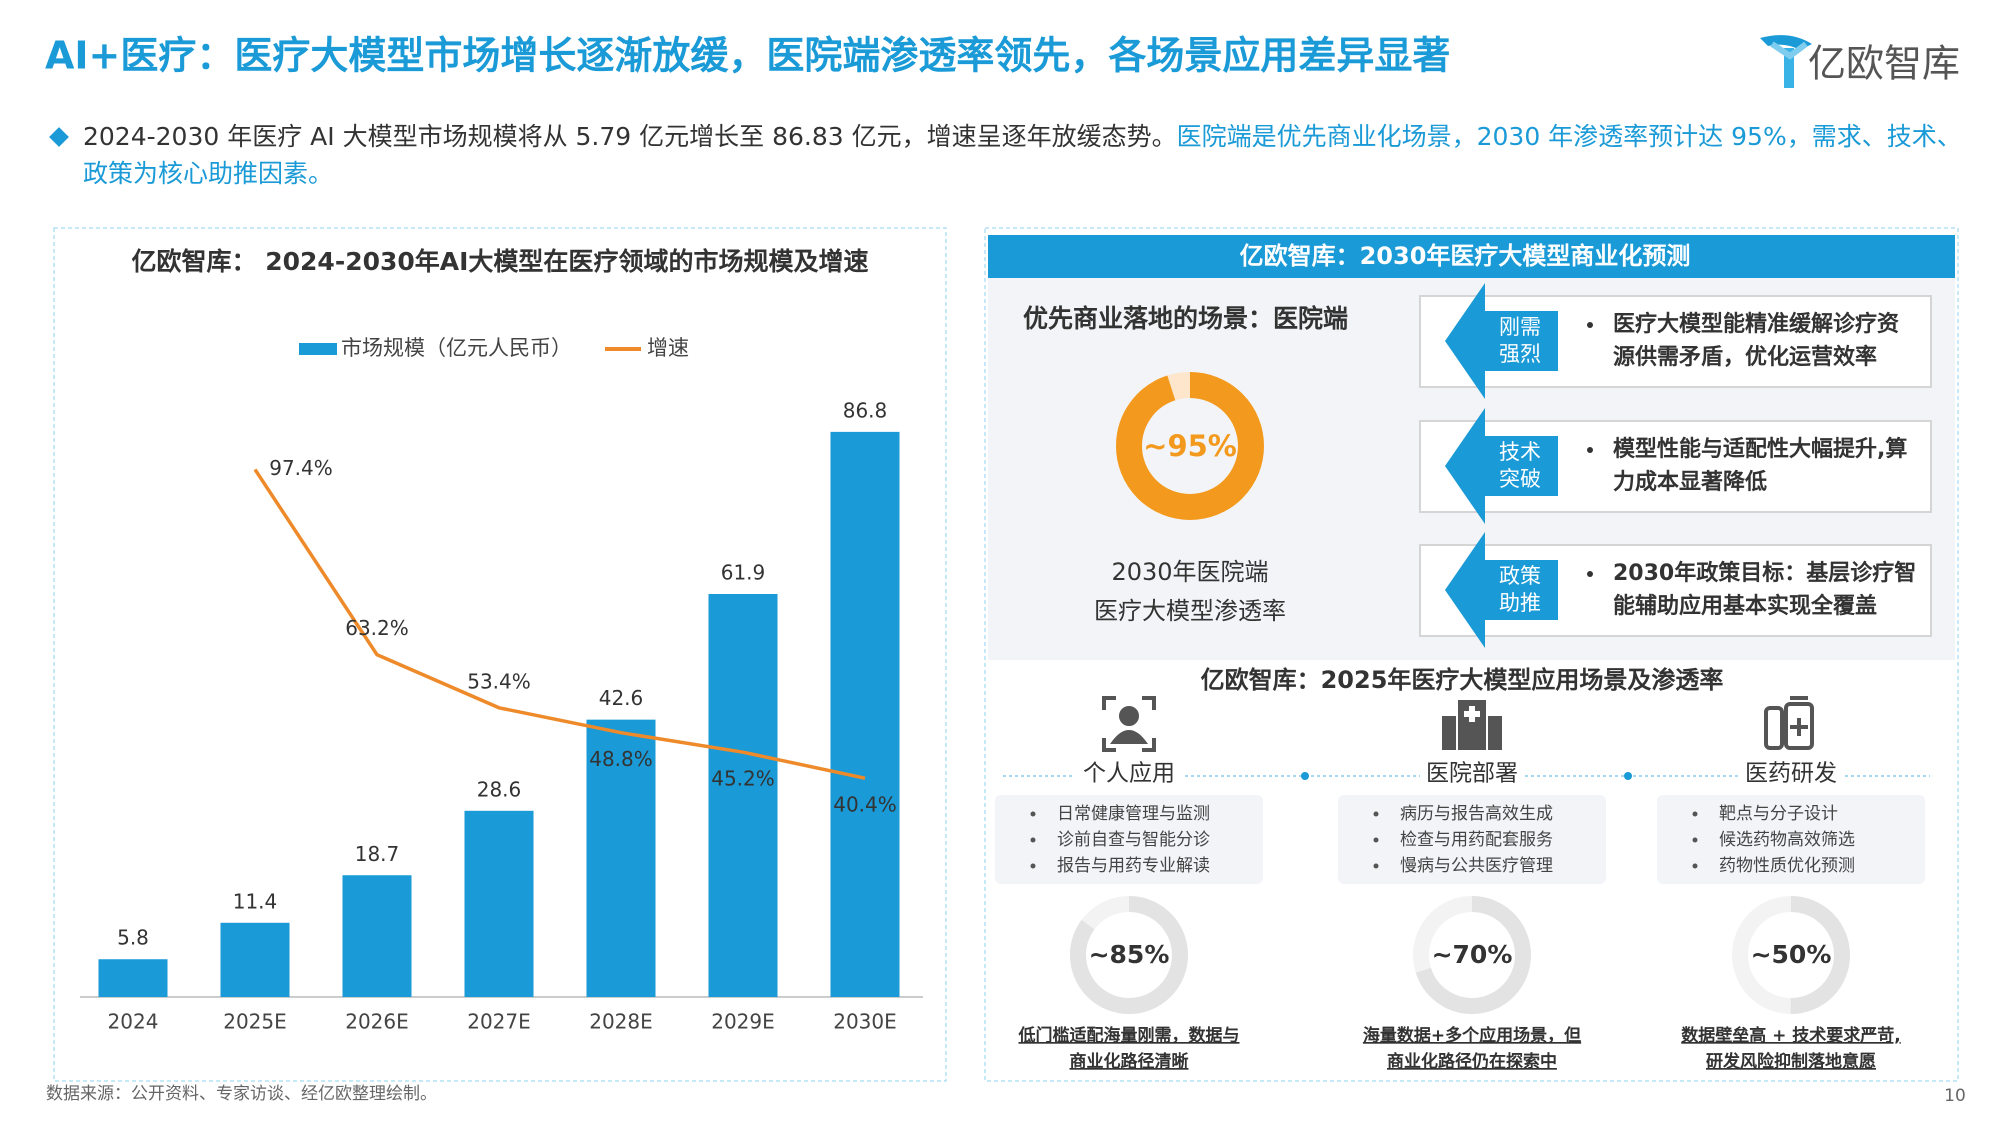 This screenshot has height=1125, width=2000. I want to click on donut-label: ~95%, so click(1190, 446).